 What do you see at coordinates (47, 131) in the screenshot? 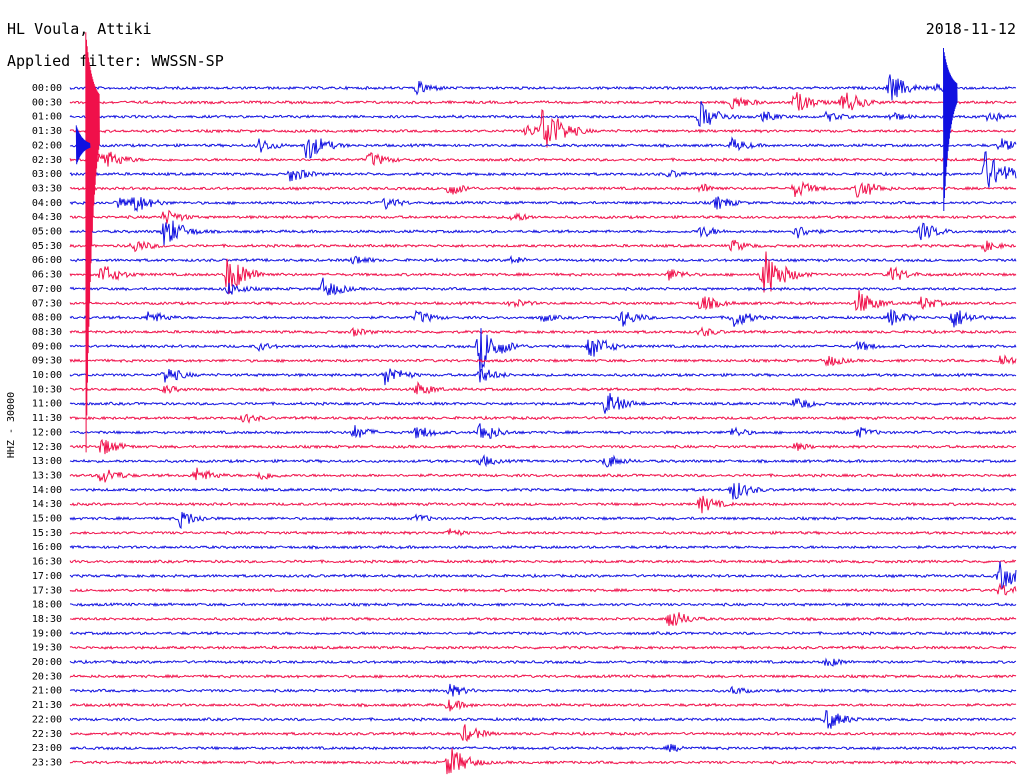
I see `row-time-label: 01:30` at bounding box center [47, 131].